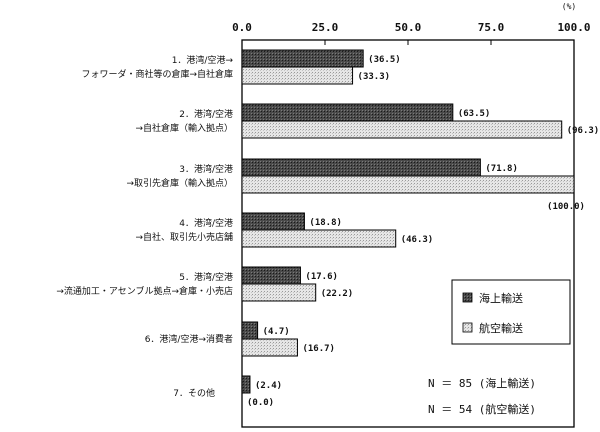 This screenshot has height=432, width=600. I want to click on data-label-air: (46.3), so click(417, 240).